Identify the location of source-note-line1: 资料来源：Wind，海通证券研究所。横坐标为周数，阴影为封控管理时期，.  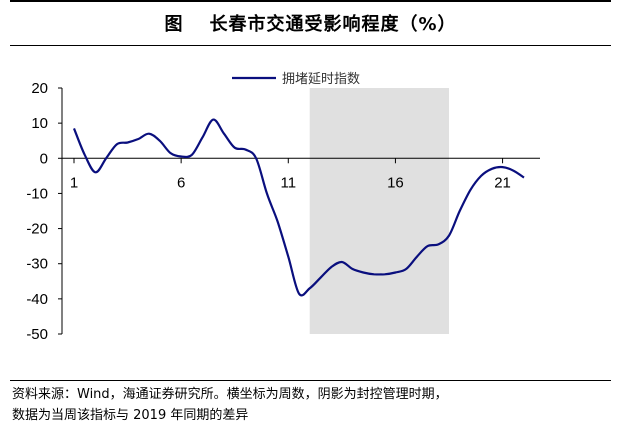
(230, 394).